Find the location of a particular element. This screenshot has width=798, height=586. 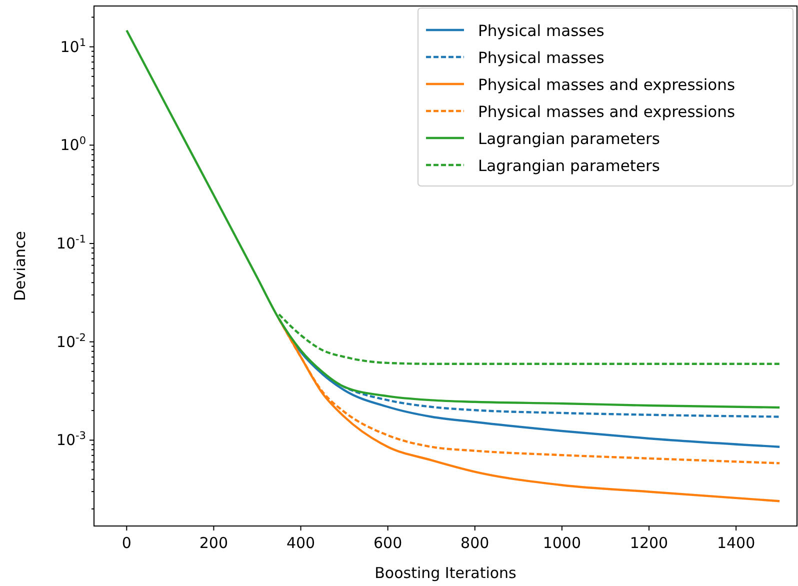

x-tick-label: 200 is located at coordinates (213, 543).